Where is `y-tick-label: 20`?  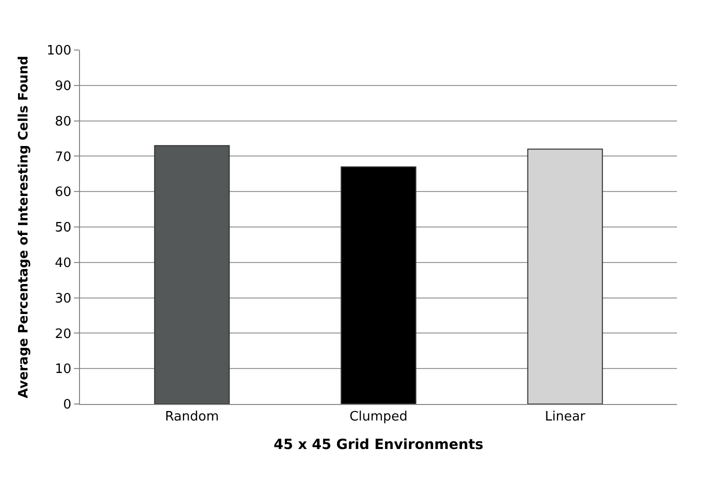 y-tick-label: 20 is located at coordinates (63, 334).